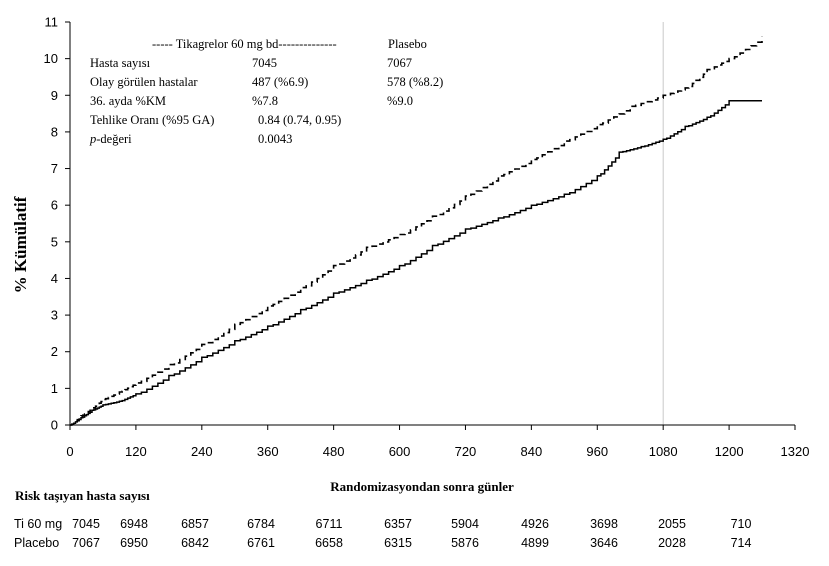 The height and width of the screenshot is (566, 829). Describe the element at coordinates (535, 524) in the screenshot. I see `risk-value: 4926` at that location.